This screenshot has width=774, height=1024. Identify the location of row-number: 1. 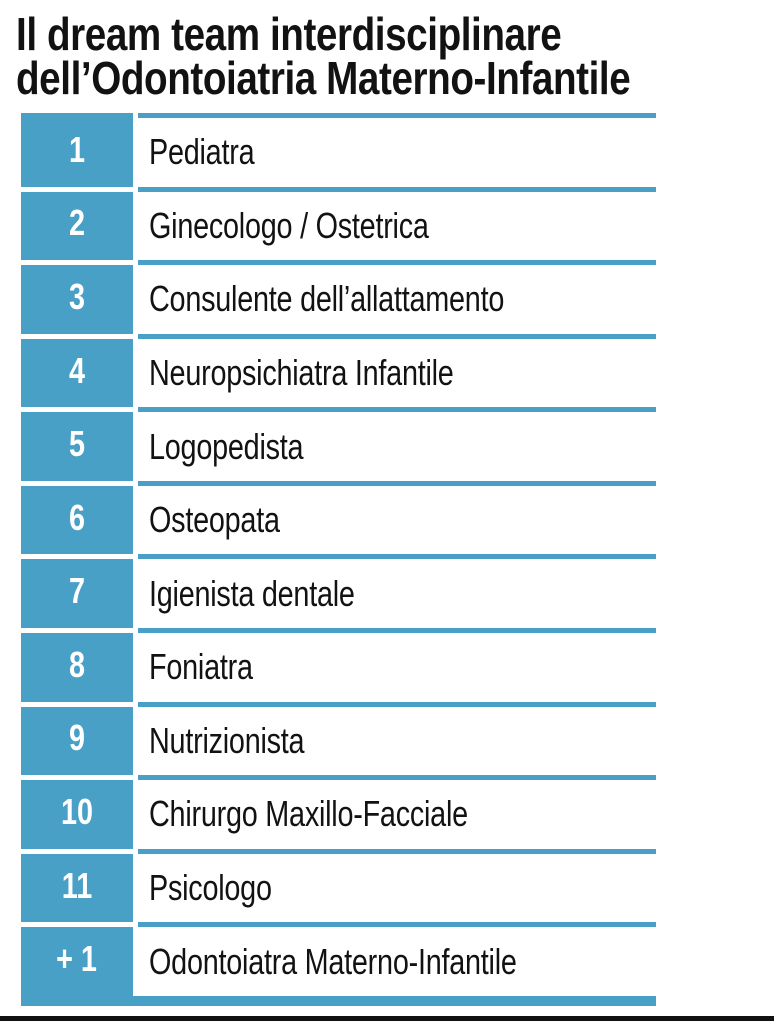
(77, 149).